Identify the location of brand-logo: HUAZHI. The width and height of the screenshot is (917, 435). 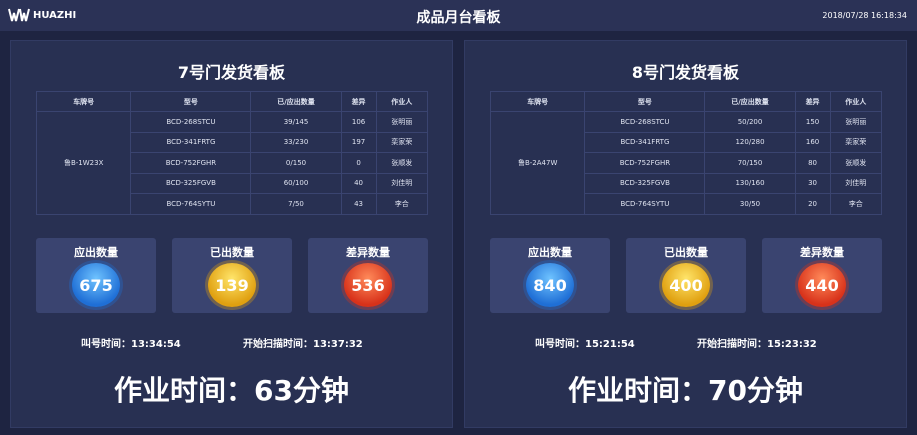
(42, 15).